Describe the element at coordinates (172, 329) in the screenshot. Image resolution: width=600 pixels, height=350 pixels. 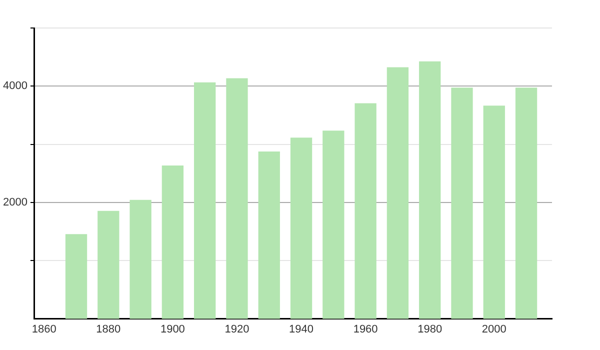
I see `x-tick-label: 1900` at that location.